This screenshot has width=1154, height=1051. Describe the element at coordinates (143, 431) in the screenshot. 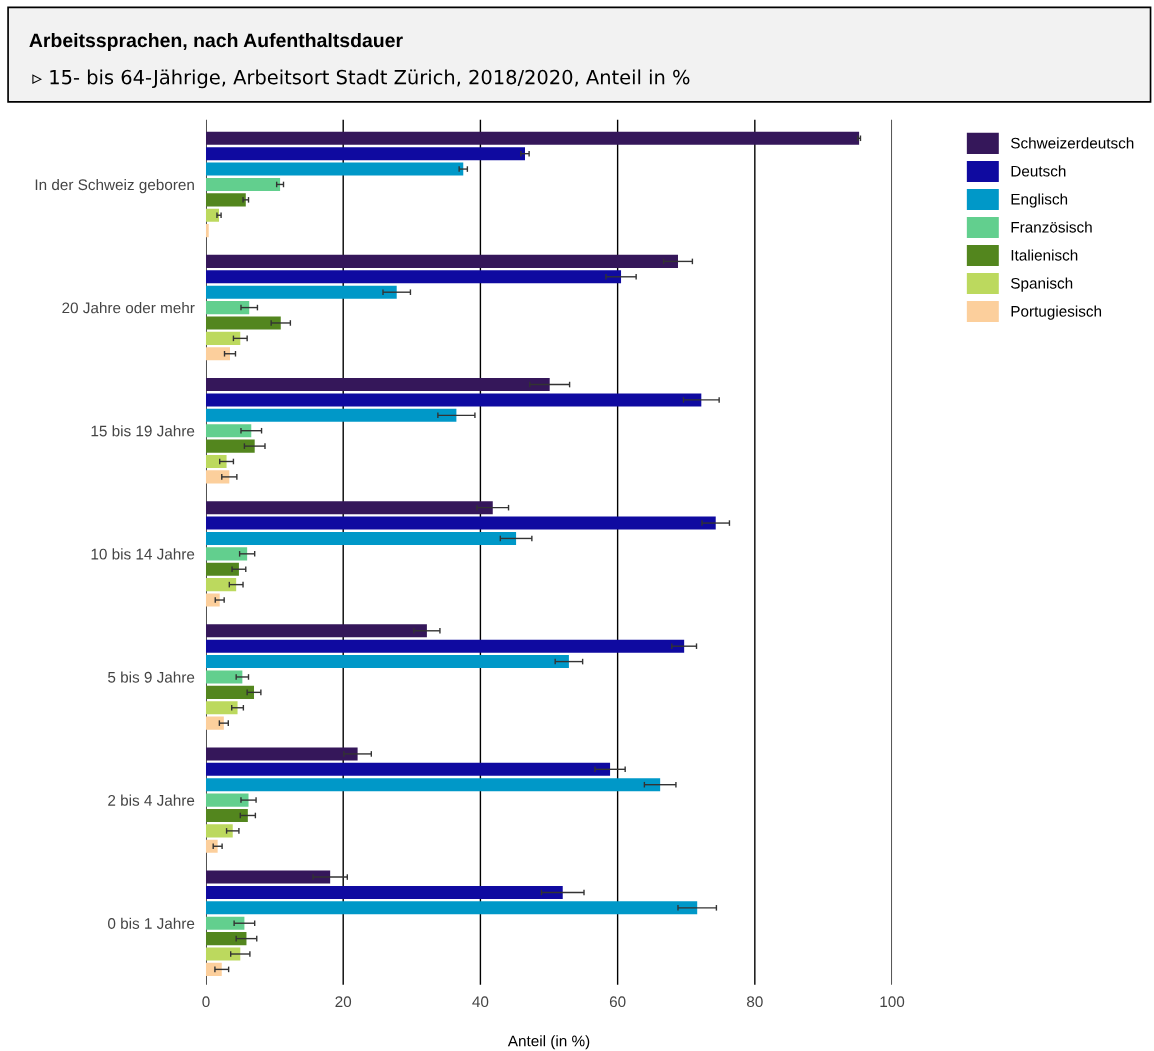

I see `y-tick-label: 15 bis 19 Jahre` at that location.